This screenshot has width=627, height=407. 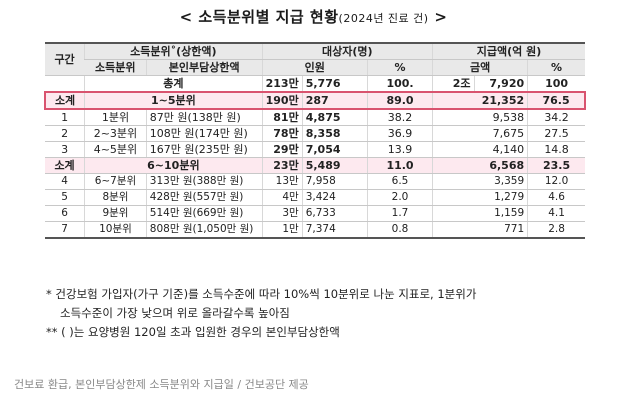 I want to click on row-people-a: 4만, so click(x=282, y=197).